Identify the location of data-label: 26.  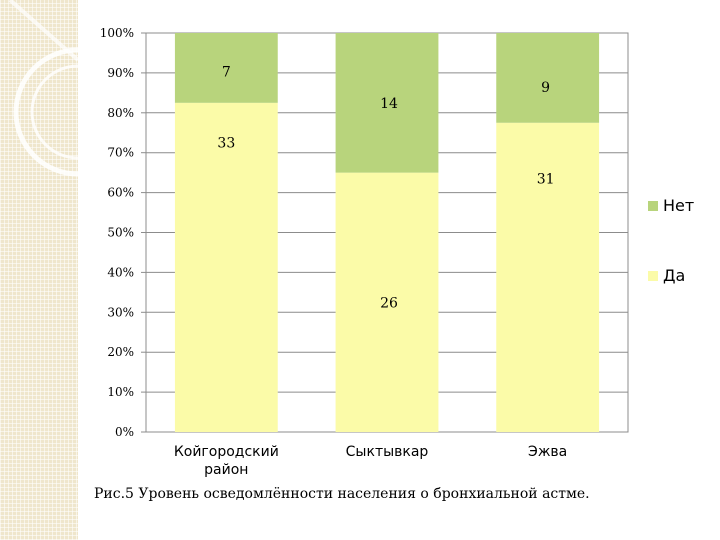
(389, 303).